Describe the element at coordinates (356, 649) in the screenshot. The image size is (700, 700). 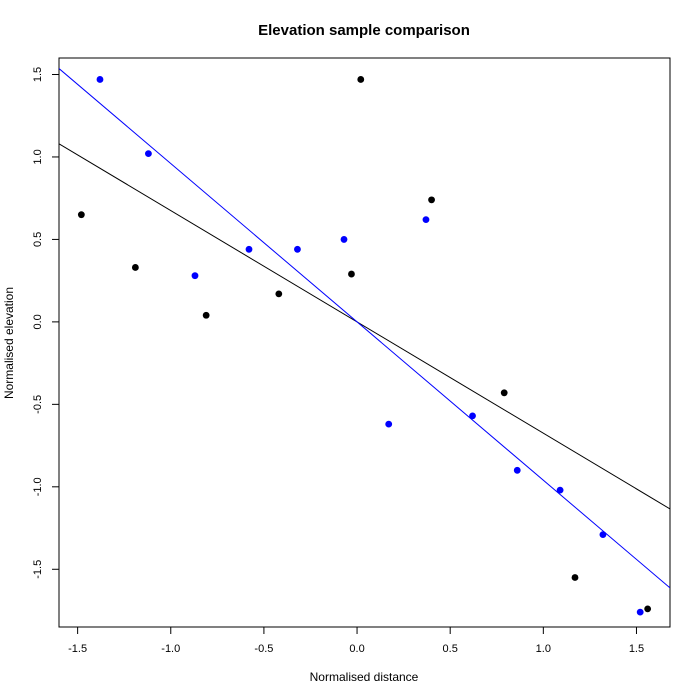
I see `x-tick-label: 0.0` at that location.